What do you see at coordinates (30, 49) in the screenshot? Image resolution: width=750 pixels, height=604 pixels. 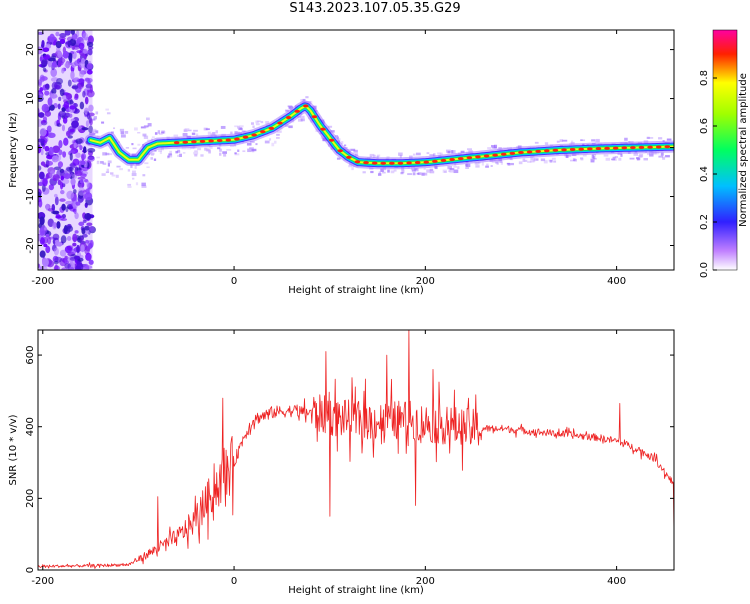 I see `y-tick-label: 20` at bounding box center [30, 49].